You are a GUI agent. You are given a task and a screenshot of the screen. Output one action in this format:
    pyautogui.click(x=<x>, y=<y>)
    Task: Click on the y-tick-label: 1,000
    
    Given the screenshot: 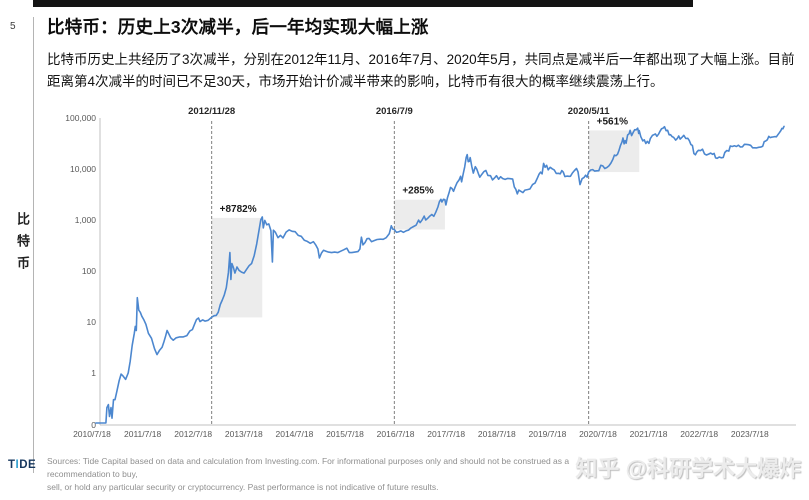 What is the action you would take?
    pyautogui.click(x=86, y=220)
    